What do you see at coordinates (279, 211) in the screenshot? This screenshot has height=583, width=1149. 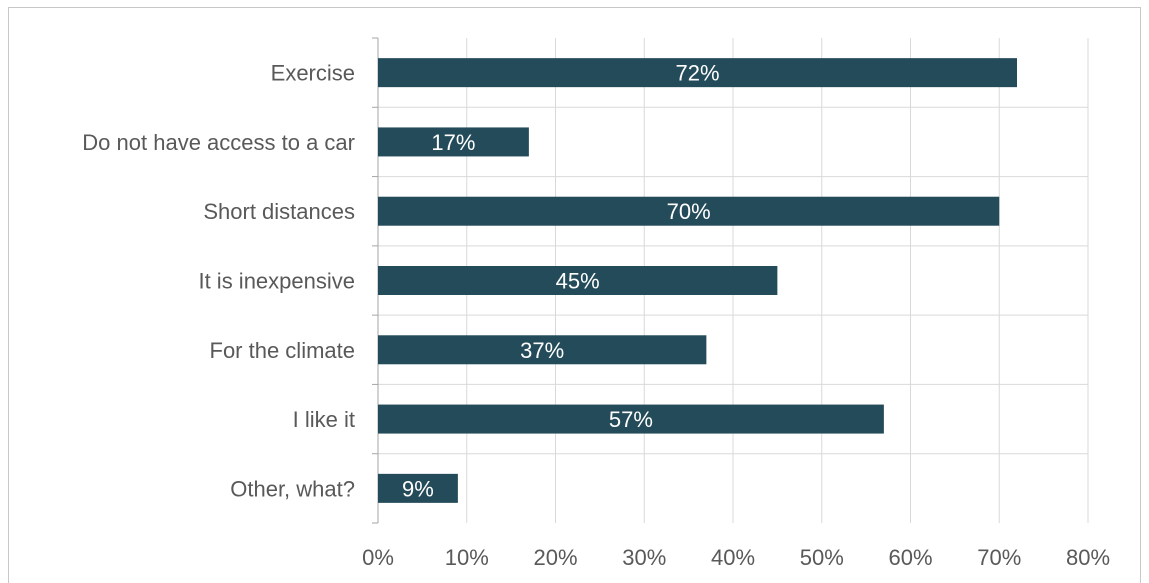 I see `category-label: Short distances` at bounding box center [279, 211].